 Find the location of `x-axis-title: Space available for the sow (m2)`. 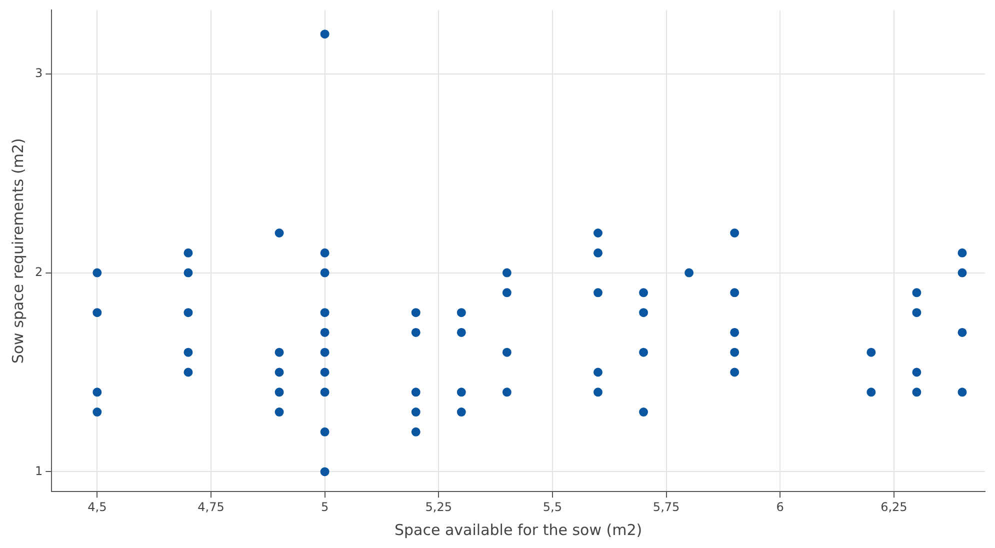

x-axis-title: Space available for the sow (m2) is located at coordinates (518, 529).